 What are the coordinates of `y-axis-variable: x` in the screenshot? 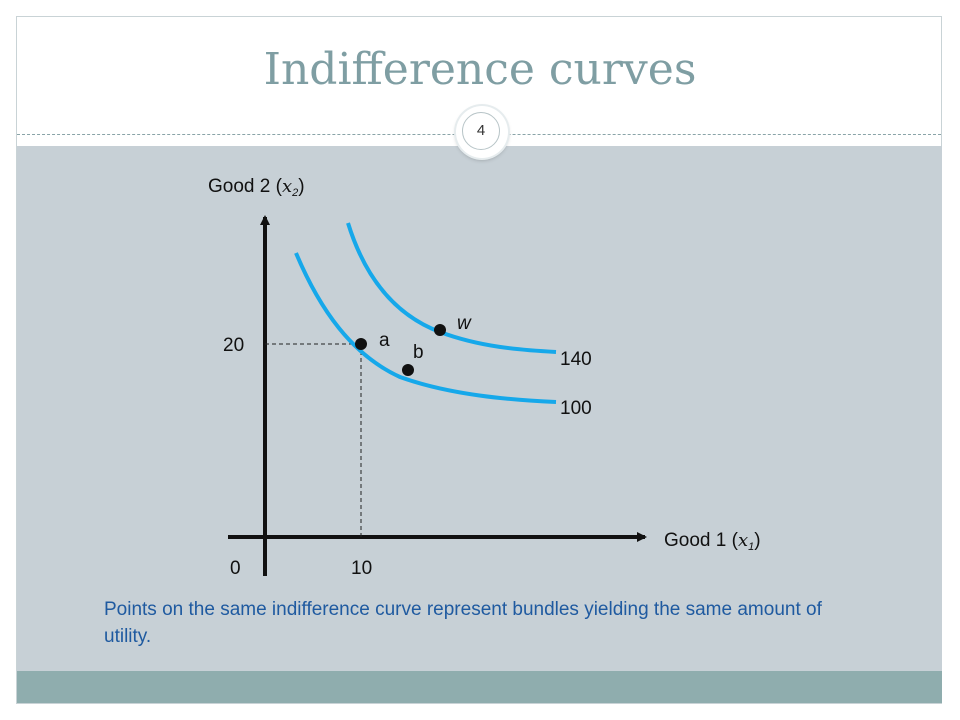 It's located at (287, 186).